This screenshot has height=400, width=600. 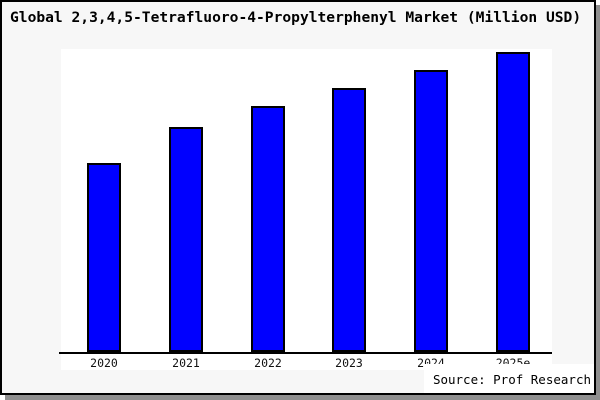 What do you see at coordinates (268, 229) in the screenshot?
I see `bar-2022` at bounding box center [268, 229].